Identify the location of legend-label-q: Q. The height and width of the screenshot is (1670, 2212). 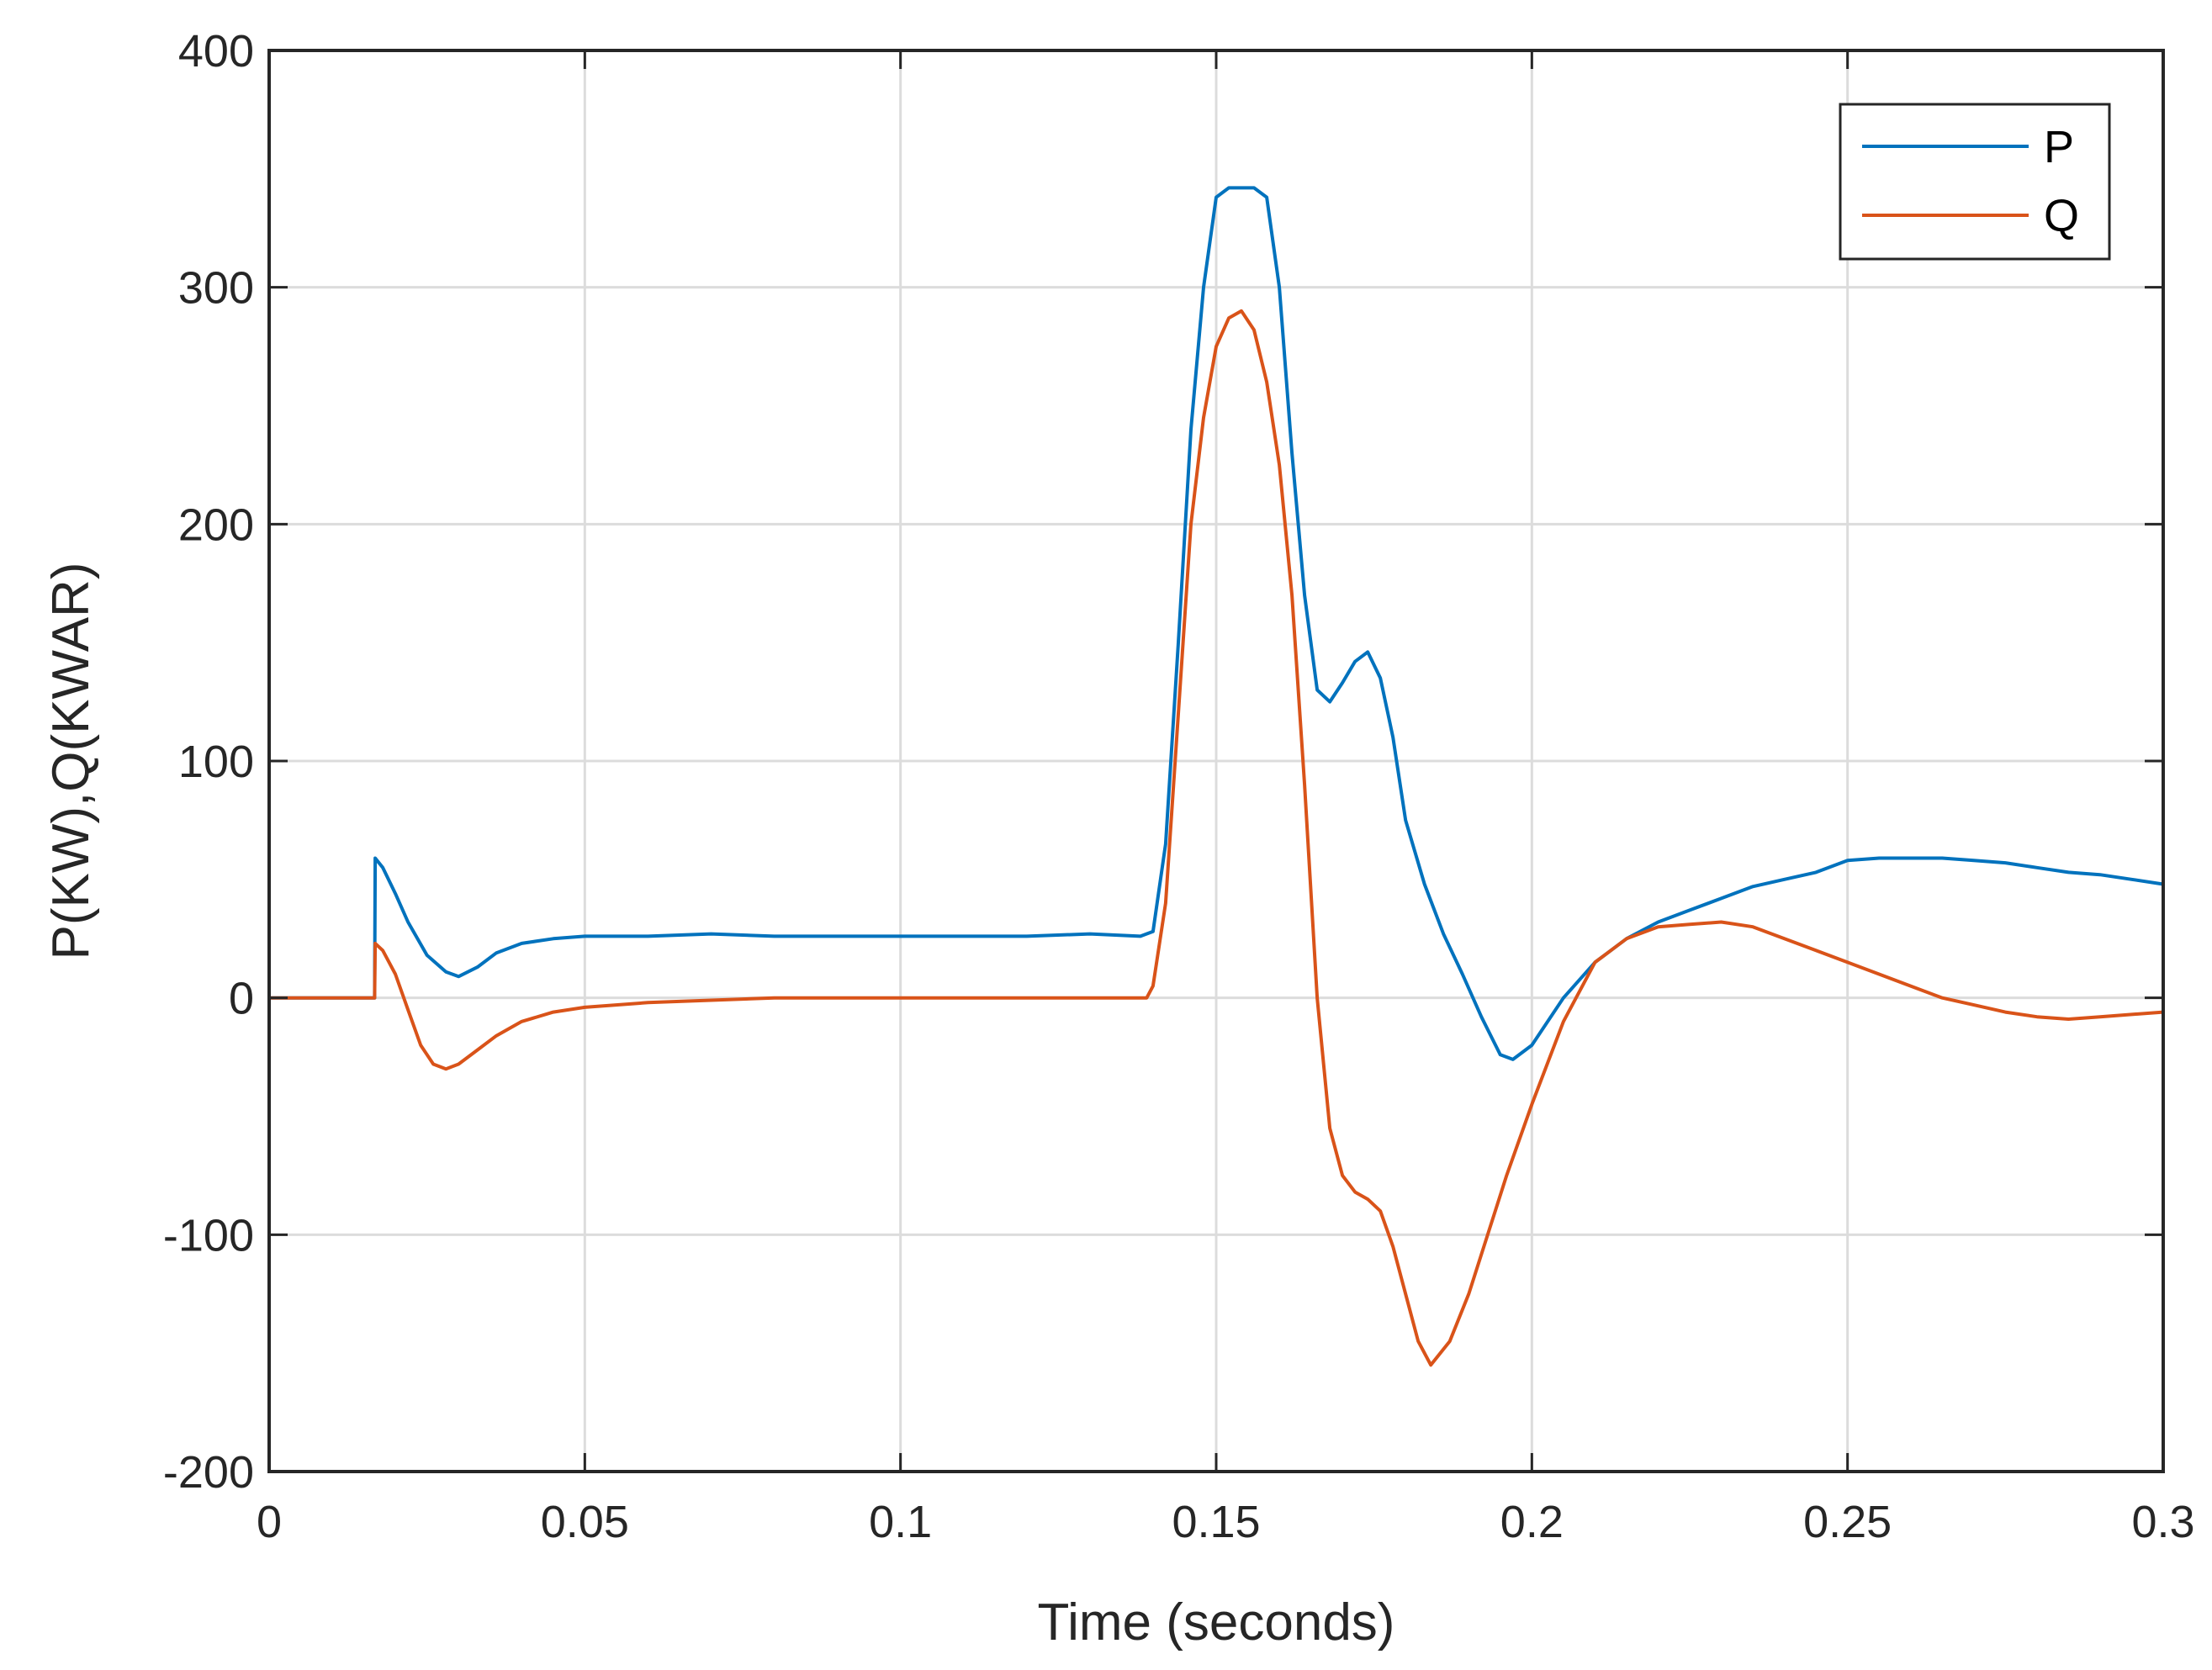
(2061, 216).